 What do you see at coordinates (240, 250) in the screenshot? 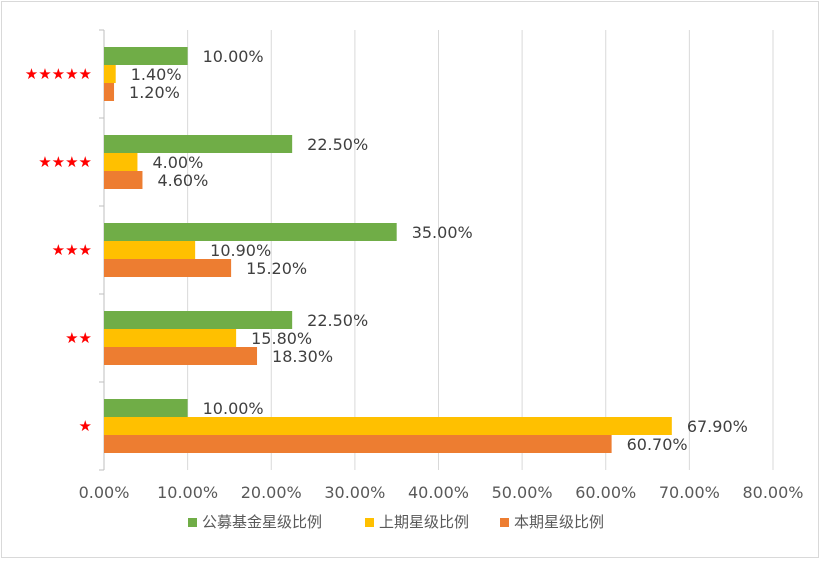
I see `data-label: 10.90%` at bounding box center [240, 250].